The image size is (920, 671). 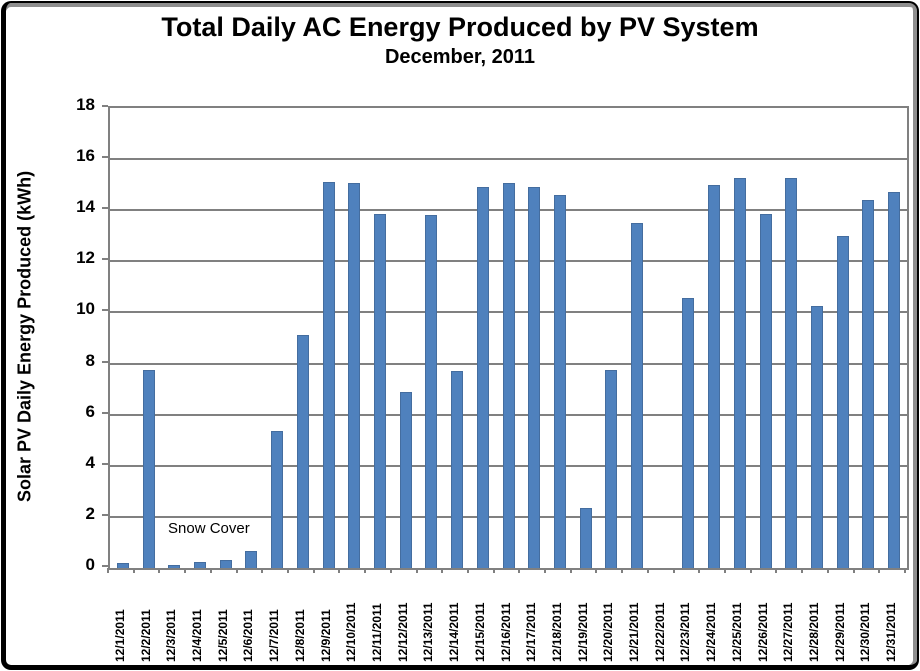 What do you see at coordinates (209, 528) in the screenshot?
I see `annotation-snow-cover: Snow Cover` at bounding box center [209, 528].